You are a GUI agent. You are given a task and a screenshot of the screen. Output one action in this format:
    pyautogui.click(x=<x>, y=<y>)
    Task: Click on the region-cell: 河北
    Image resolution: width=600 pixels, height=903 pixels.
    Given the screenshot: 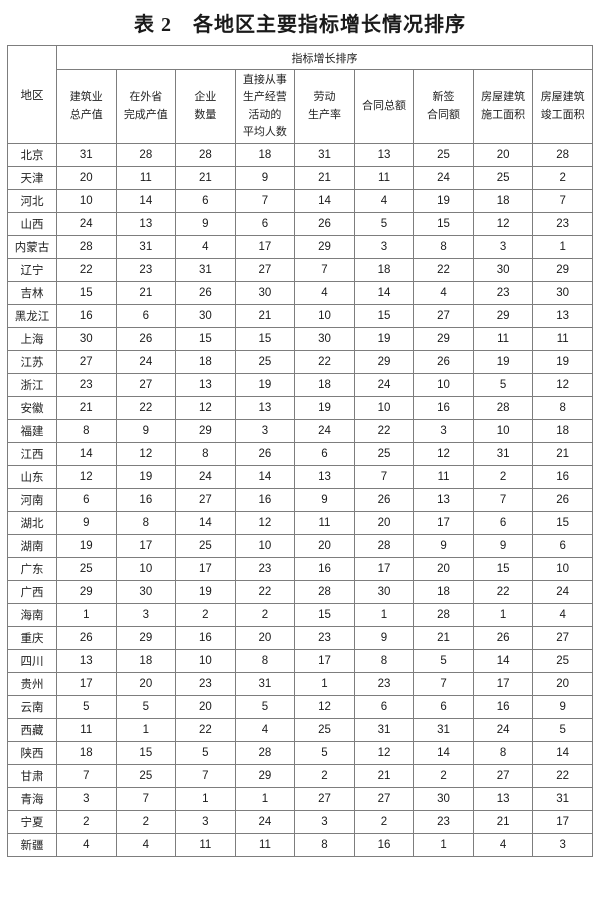 What is the action you would take?
    pyautogui.click(x=32, y=201)
    